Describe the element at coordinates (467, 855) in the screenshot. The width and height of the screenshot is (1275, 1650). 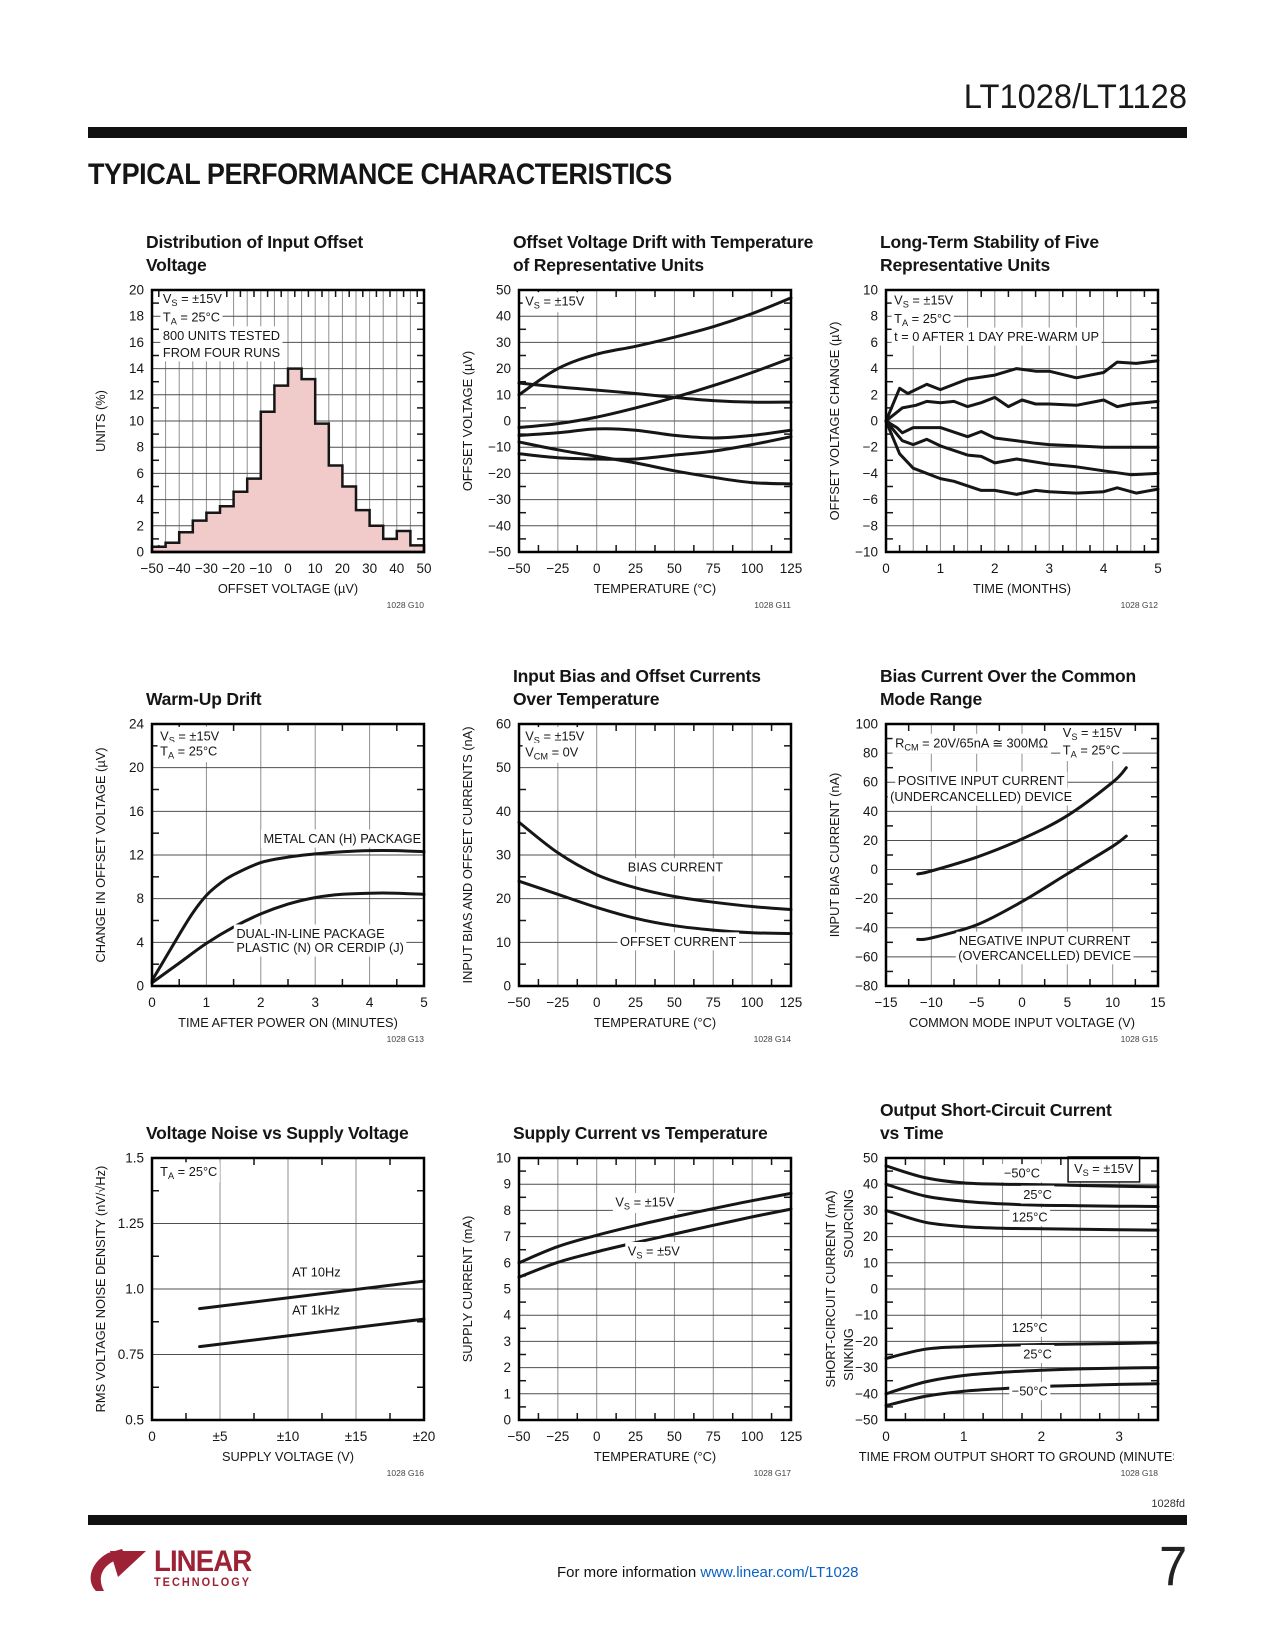
I see `svg-text:INPUT BIAS AND OFFSET CURRENTS: INPUT BIAS AND OFFSET CURRENTS (nA)` at that location.